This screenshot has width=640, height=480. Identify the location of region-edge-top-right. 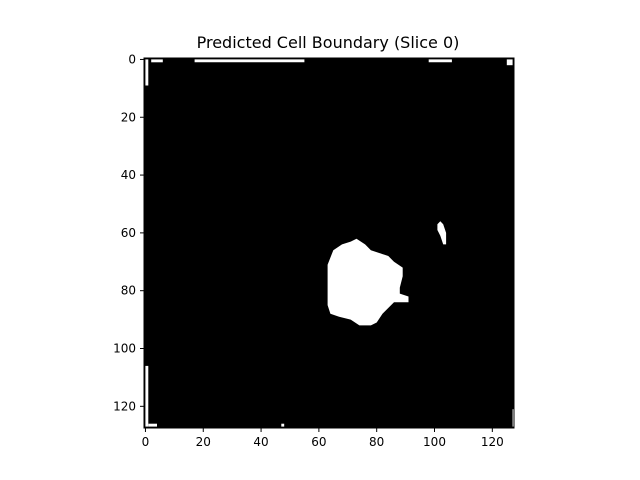
(509, 62).